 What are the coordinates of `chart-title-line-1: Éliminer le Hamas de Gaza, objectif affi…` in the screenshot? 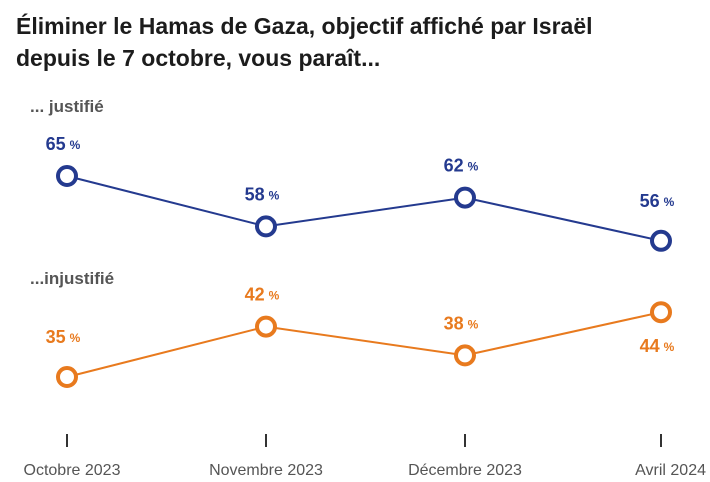 It's located at (304, 26).